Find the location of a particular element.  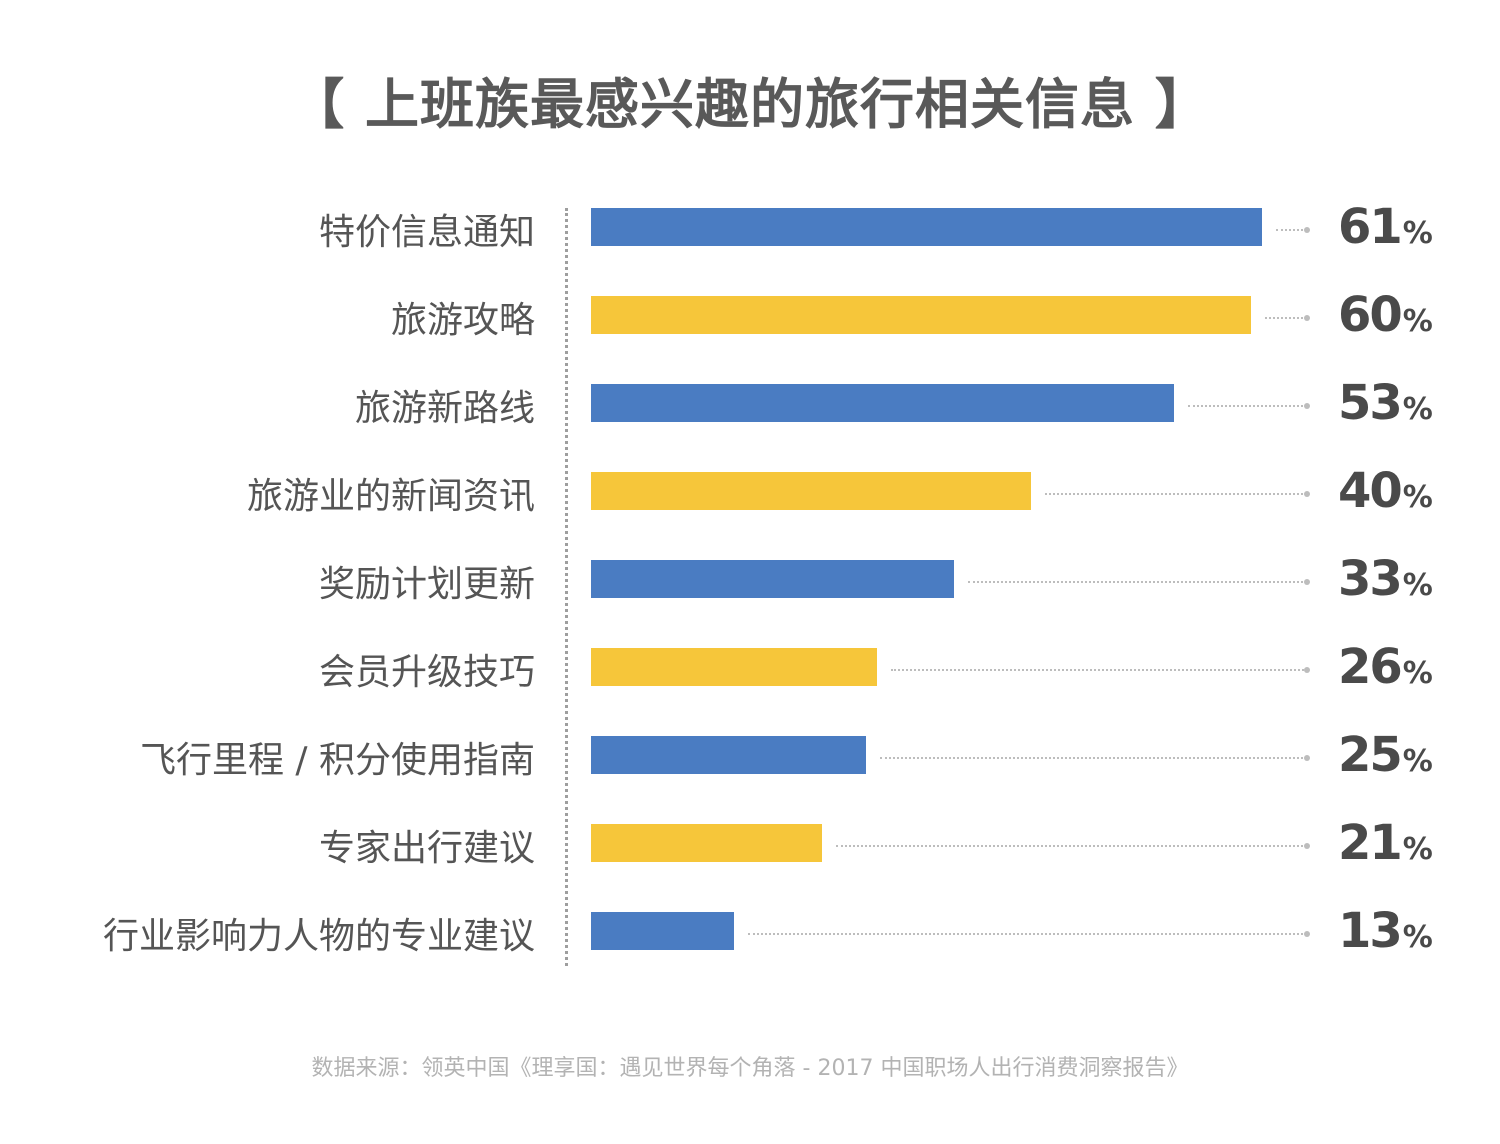

category-label: 飞行里程 / 积分使用指南 is located at coordinates (337, 760).